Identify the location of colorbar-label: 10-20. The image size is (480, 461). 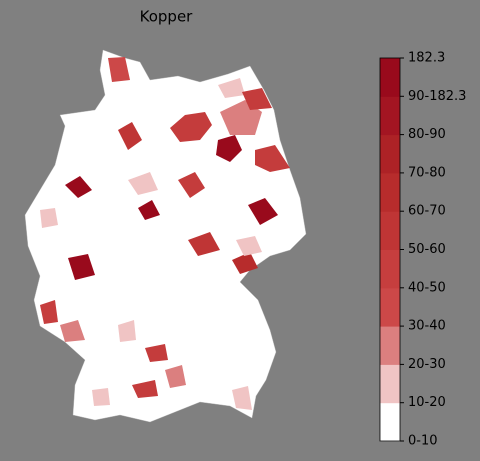
(427, 402).